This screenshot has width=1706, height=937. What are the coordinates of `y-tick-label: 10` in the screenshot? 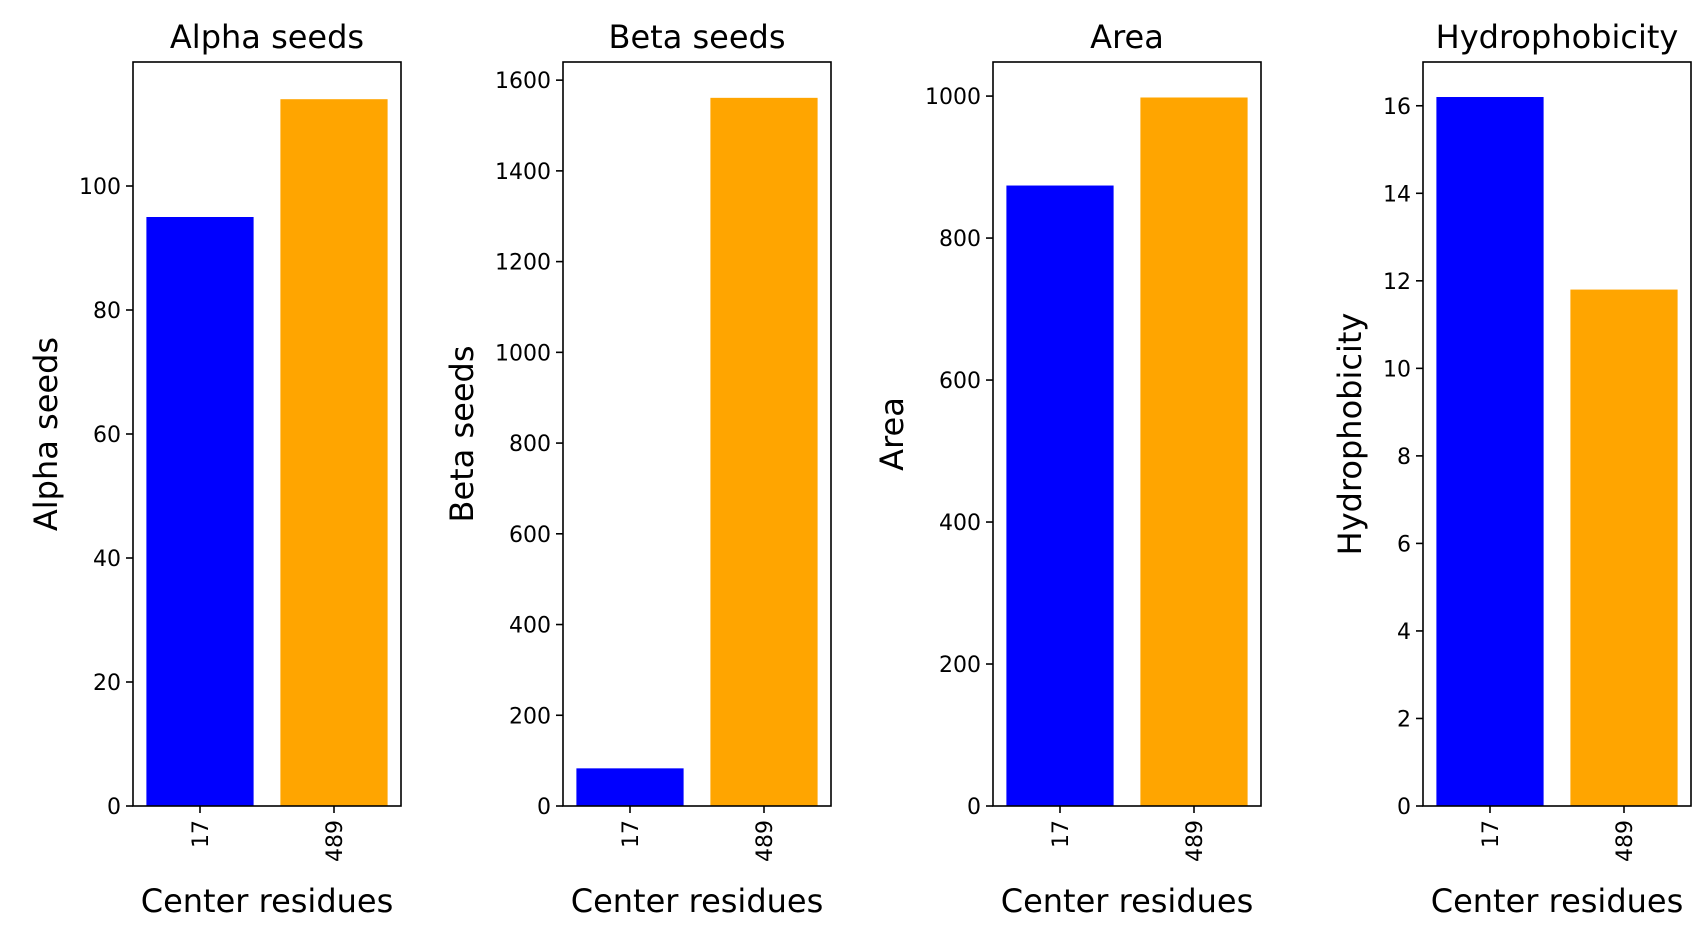 It's located at (1397, 369).